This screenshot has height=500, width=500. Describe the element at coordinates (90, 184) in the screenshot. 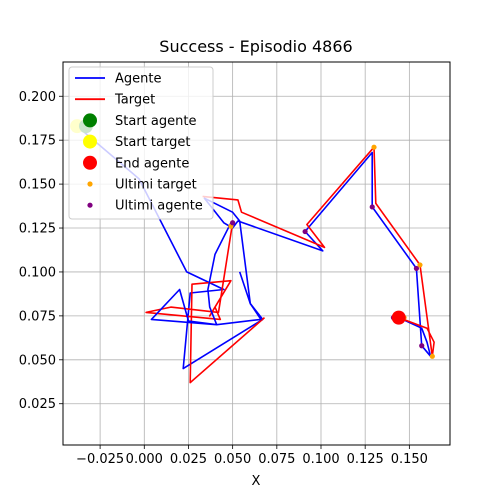

I see `legend-swatch-ultimi-target` at that location.